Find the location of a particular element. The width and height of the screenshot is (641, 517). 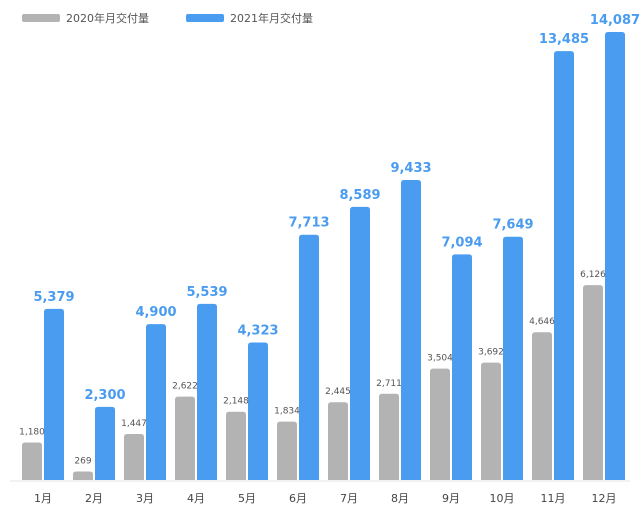

data-label-2020-10: 3,692 is located at coordinates (491, 353).